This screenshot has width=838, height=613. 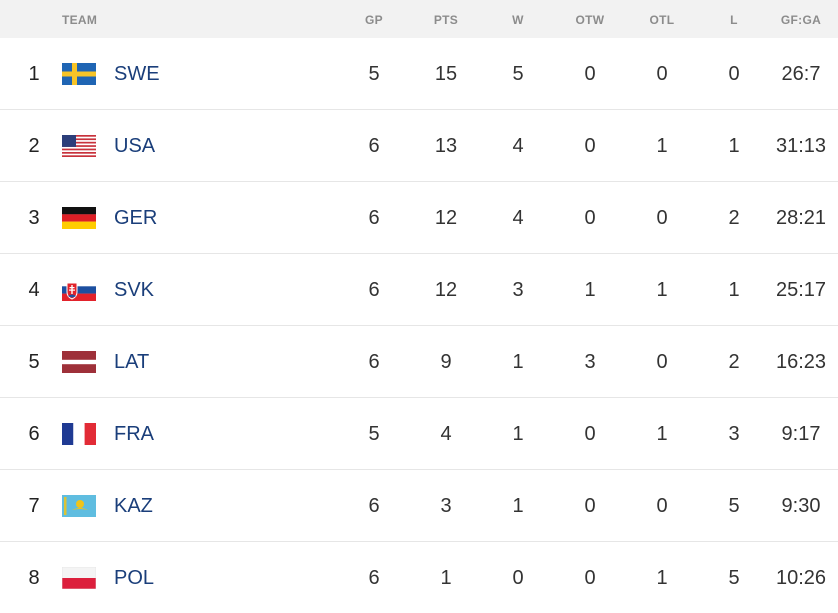 I want to click on table-row: 2 USA 6 13 4 0 1 1 31:13, so click(x=419, y=146).